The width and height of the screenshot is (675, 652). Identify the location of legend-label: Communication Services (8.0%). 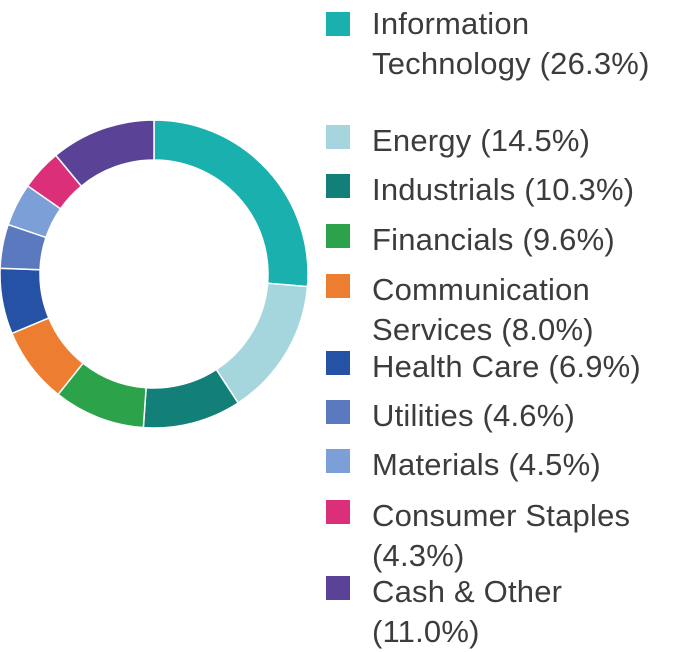
(483, 309).